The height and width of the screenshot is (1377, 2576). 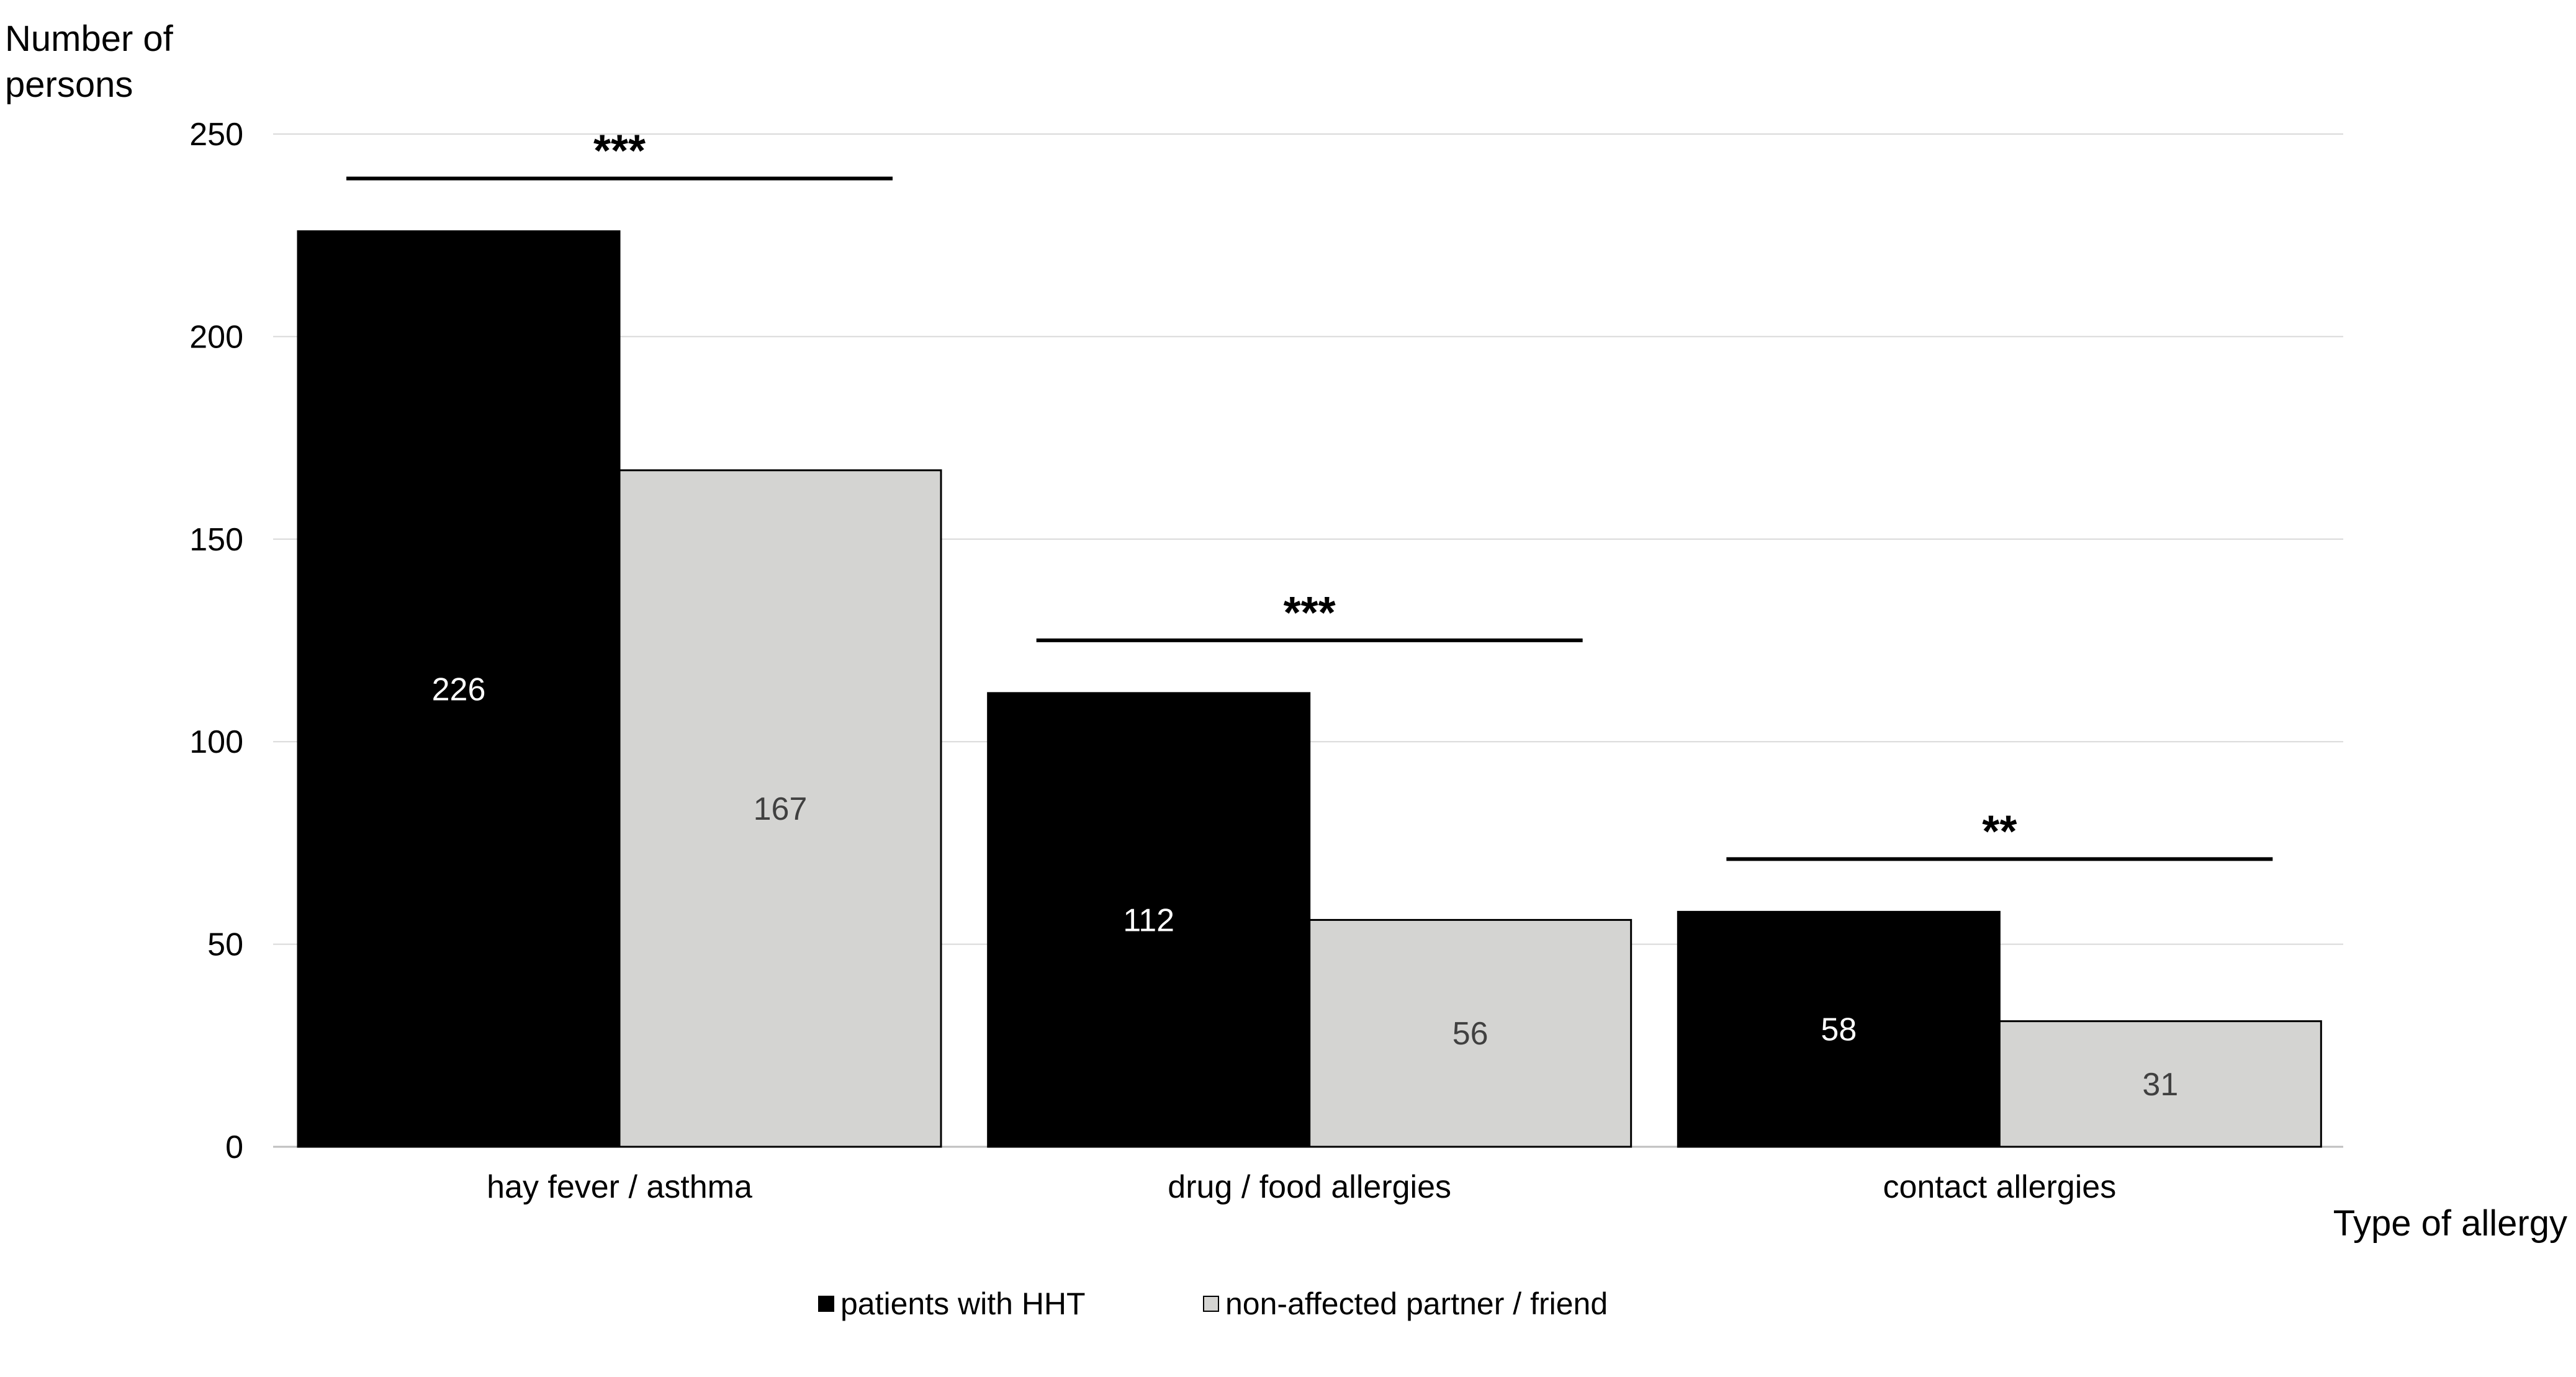 I want to click on data-label: 31, so click(x=2160, y=1085).